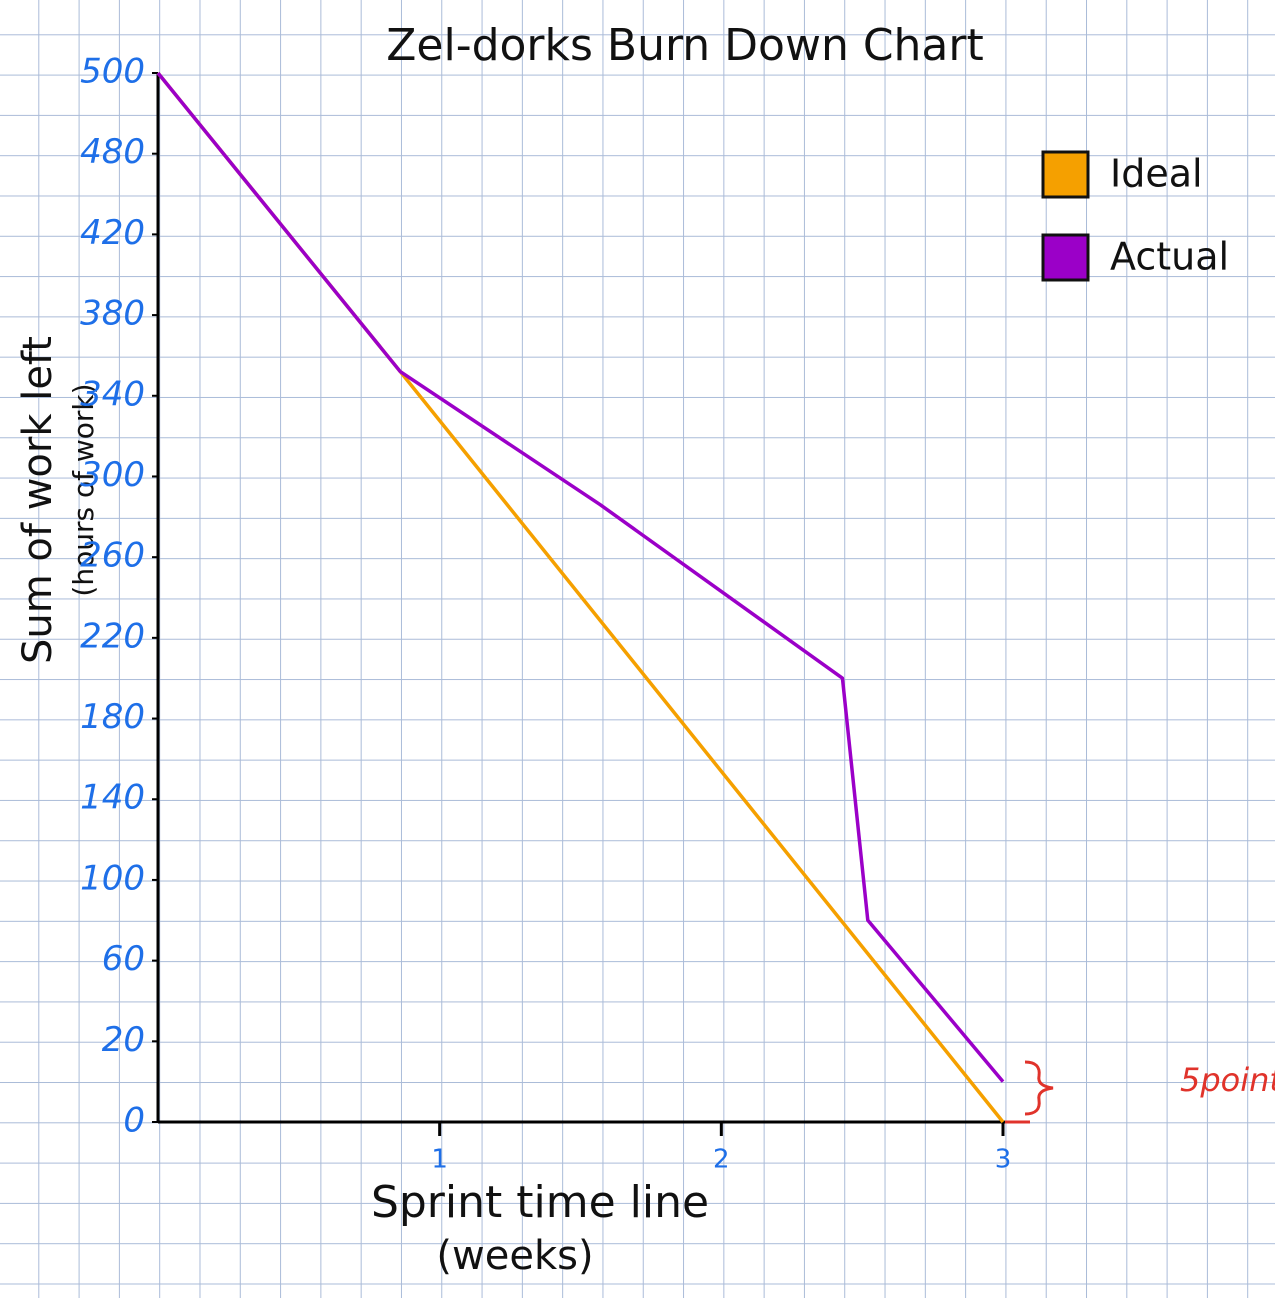  What do you see at coordinates (112, 717) in the screenshot?
I see `y-tick-label: 180` at bounding box center [112, 717].